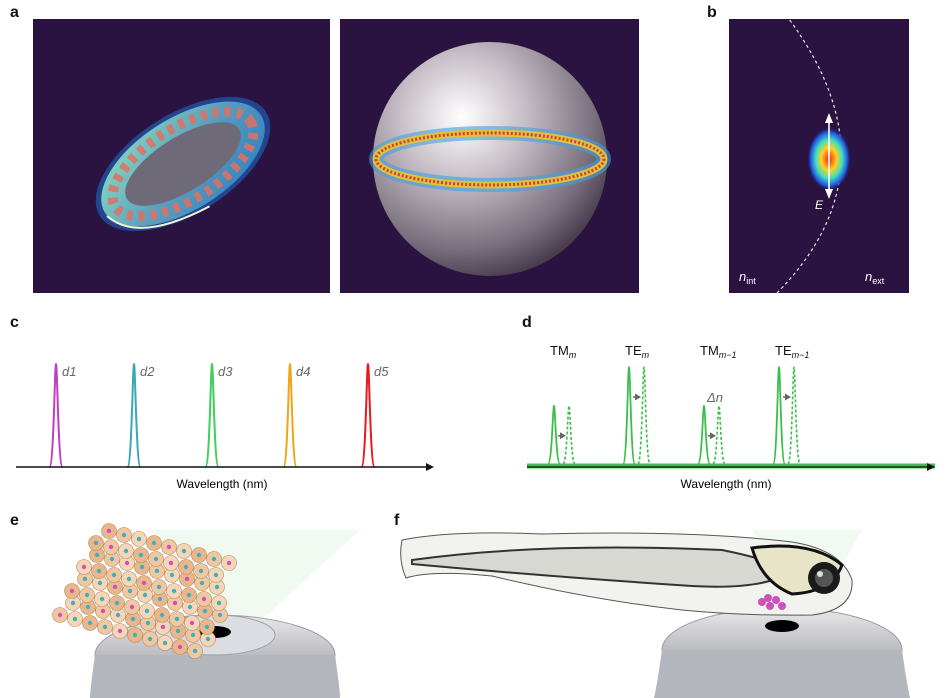  I want to click on peak-label-d5: d5, so click(381, 371).